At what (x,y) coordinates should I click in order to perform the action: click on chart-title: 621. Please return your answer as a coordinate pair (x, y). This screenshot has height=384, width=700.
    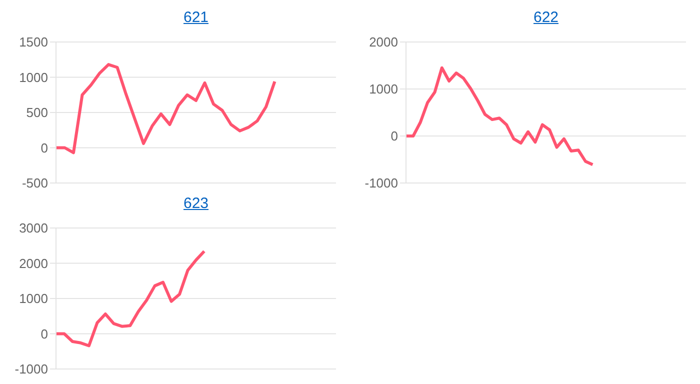
    Looking at the image, I should click on (196, 18).